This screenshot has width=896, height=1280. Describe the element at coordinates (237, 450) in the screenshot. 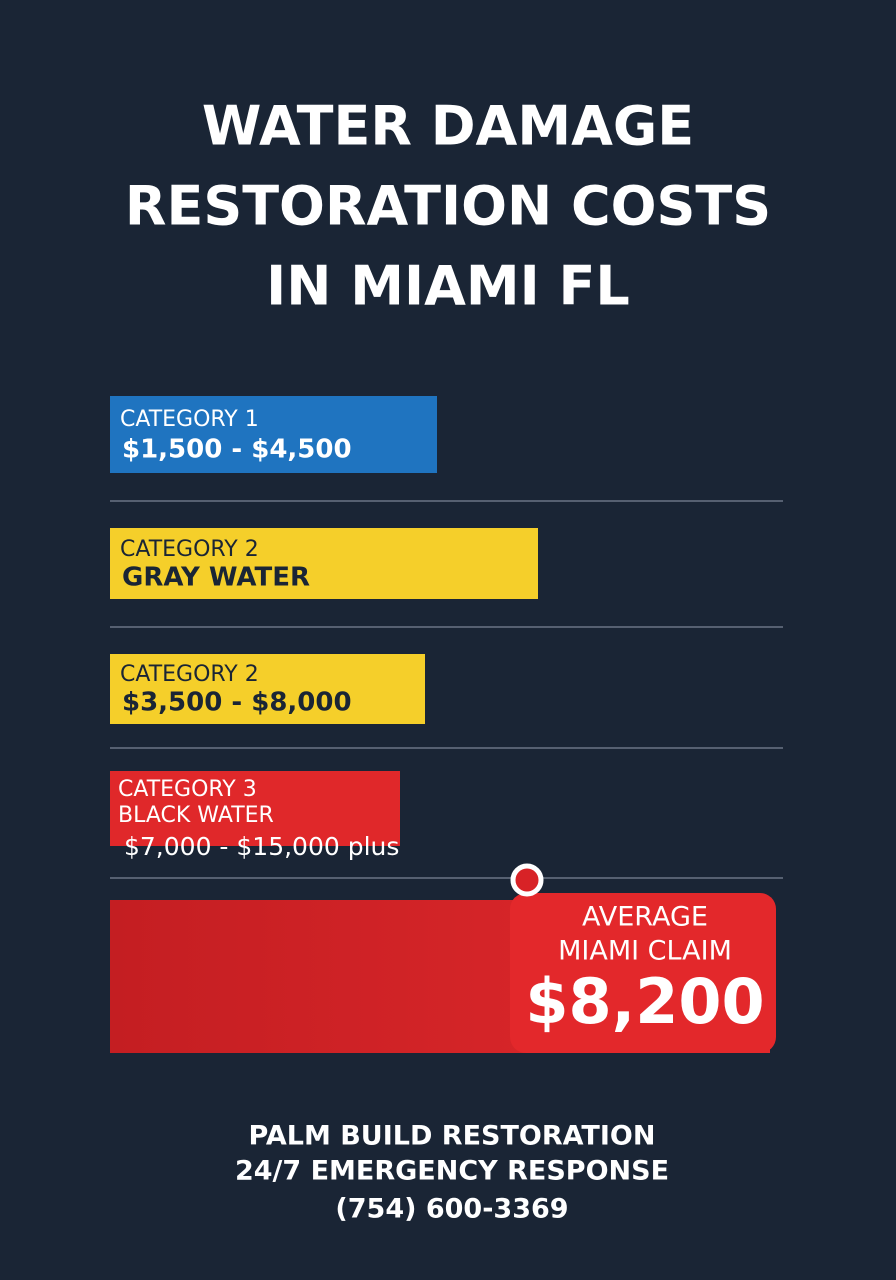

I see `item-value: $1,500 - $4,500` at that location.